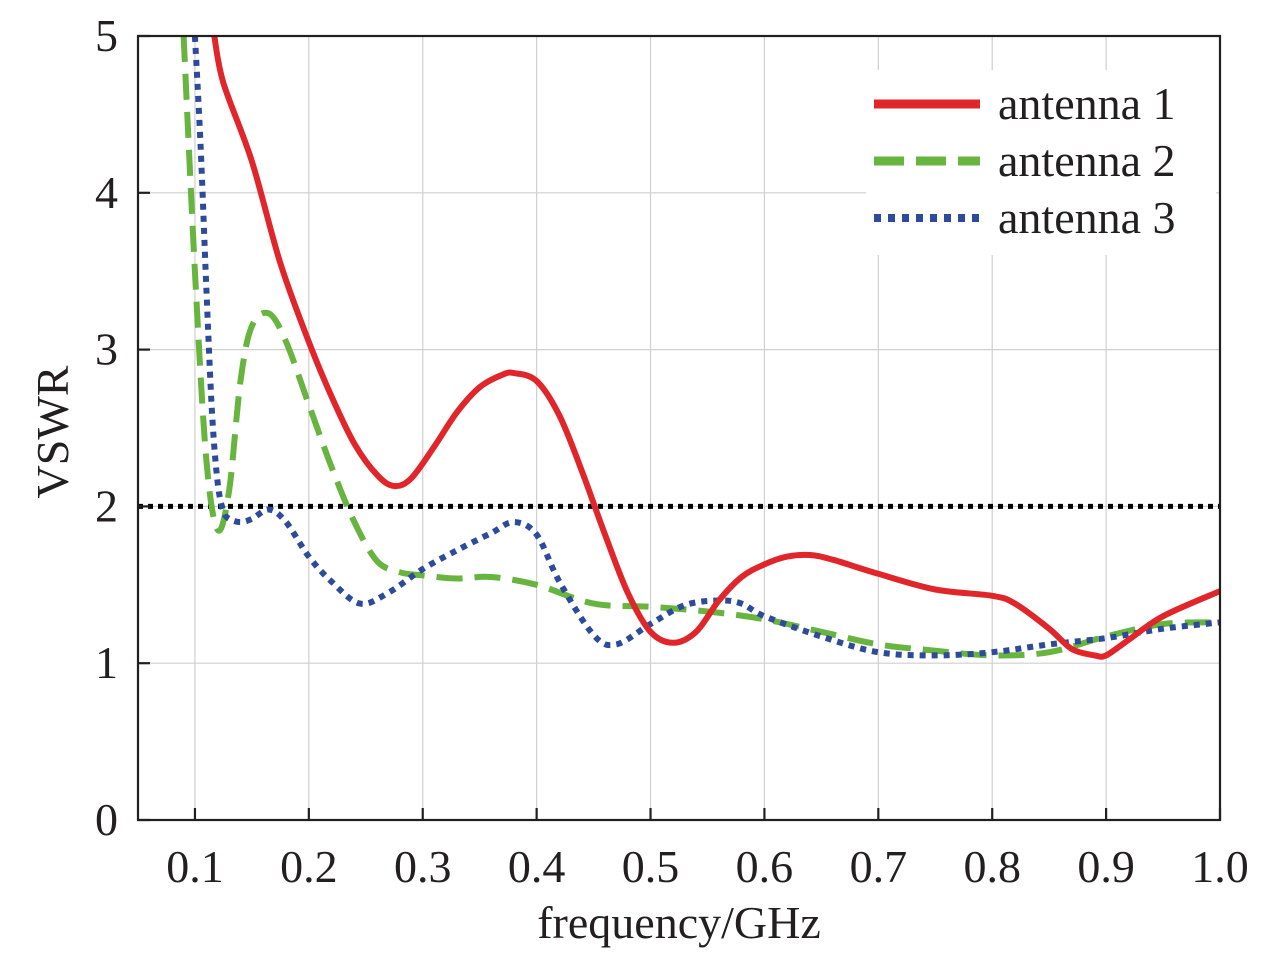  I want to click on x-tick-label-4: 0.5, so click(651, 866).